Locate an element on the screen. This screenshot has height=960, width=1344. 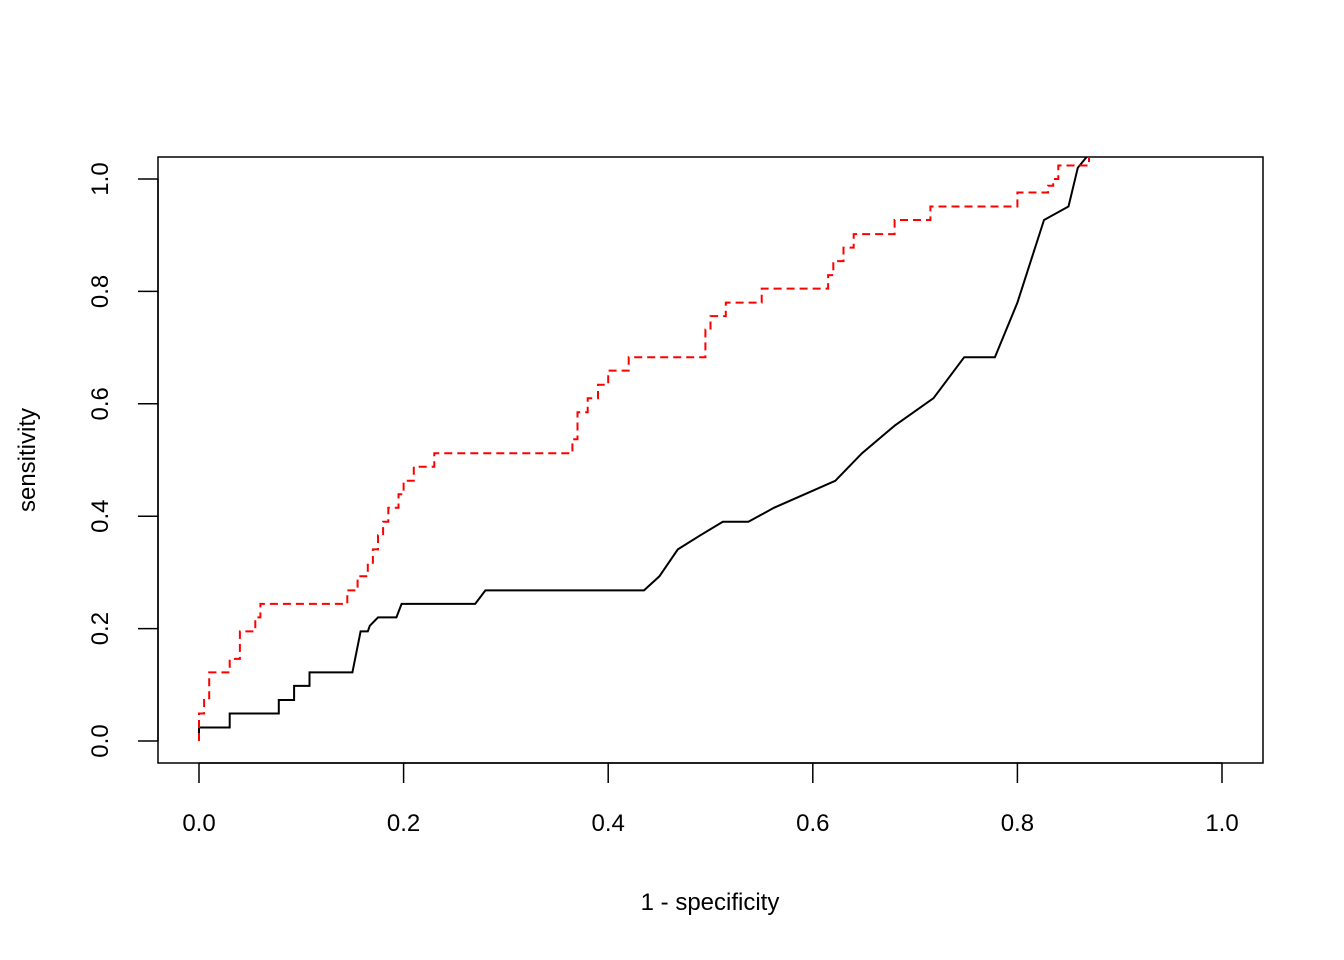
y-tick-label: 0.0 is located at coordinates (100, 740).